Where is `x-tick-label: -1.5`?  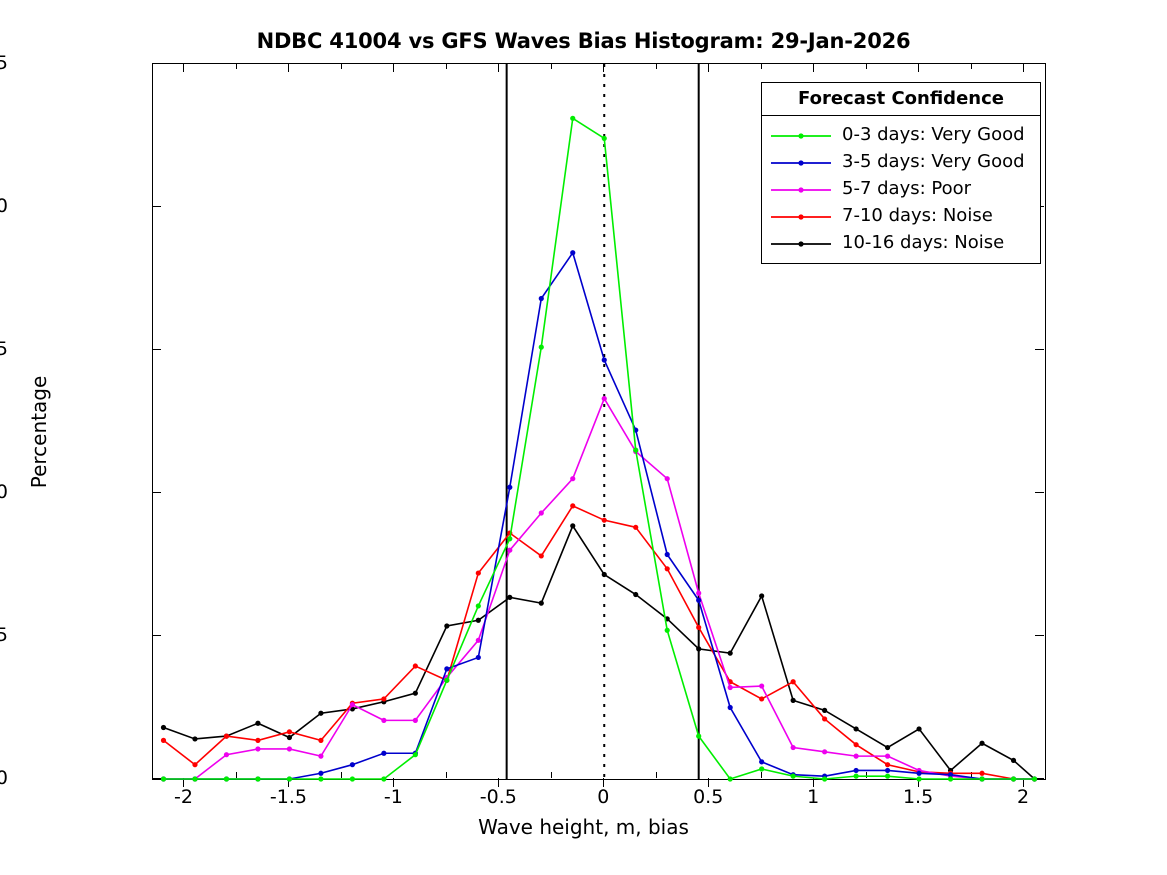
x-tick-label: -1.5 is located at coordinates (288, 797).